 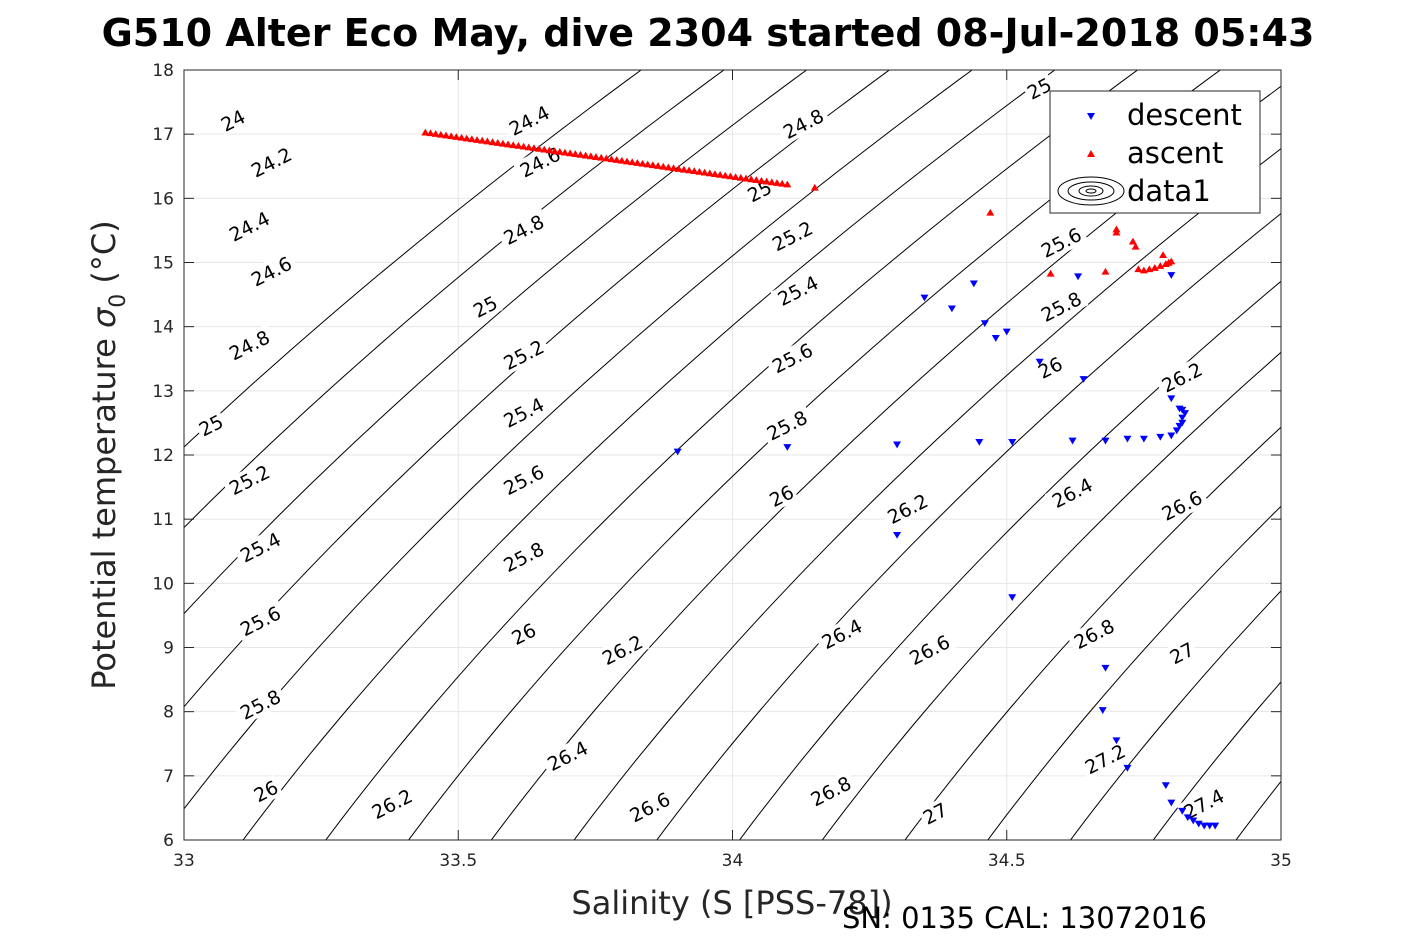 What do you see at coordinates (1095, 634) in the screenshot?
I see `contour-label-text: 26.8` at bounding box center [1095, 634].